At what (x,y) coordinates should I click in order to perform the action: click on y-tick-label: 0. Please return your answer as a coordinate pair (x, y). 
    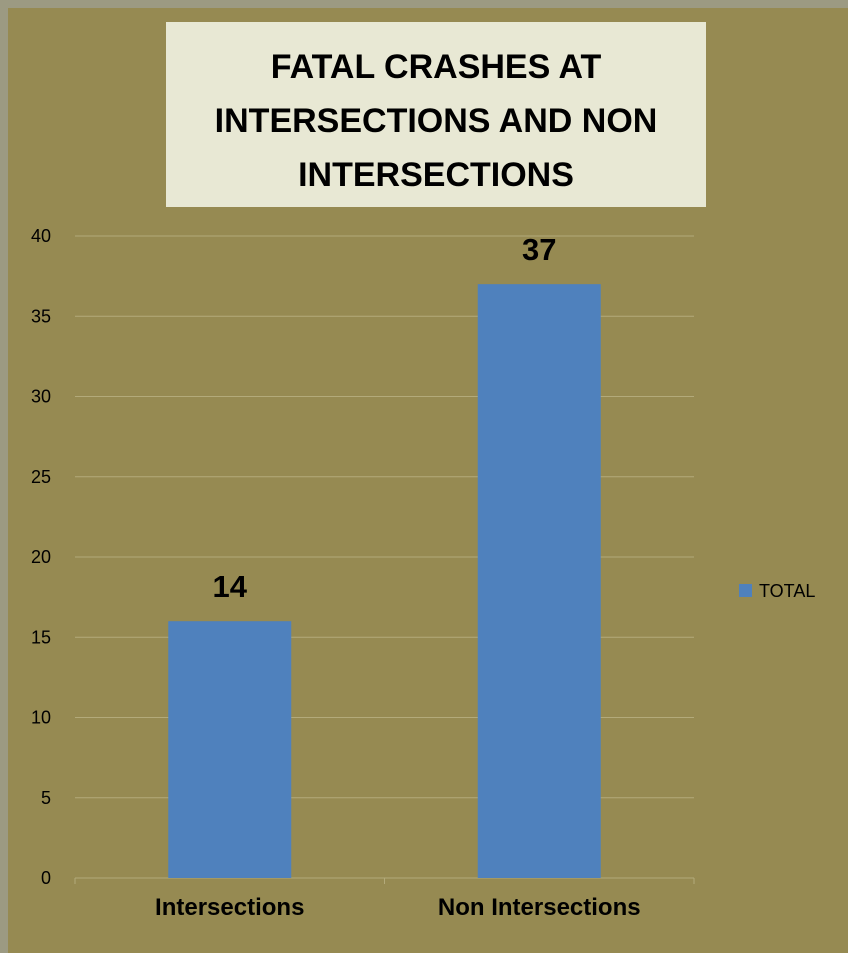
    Looking at the image, I should click on (46, 878).